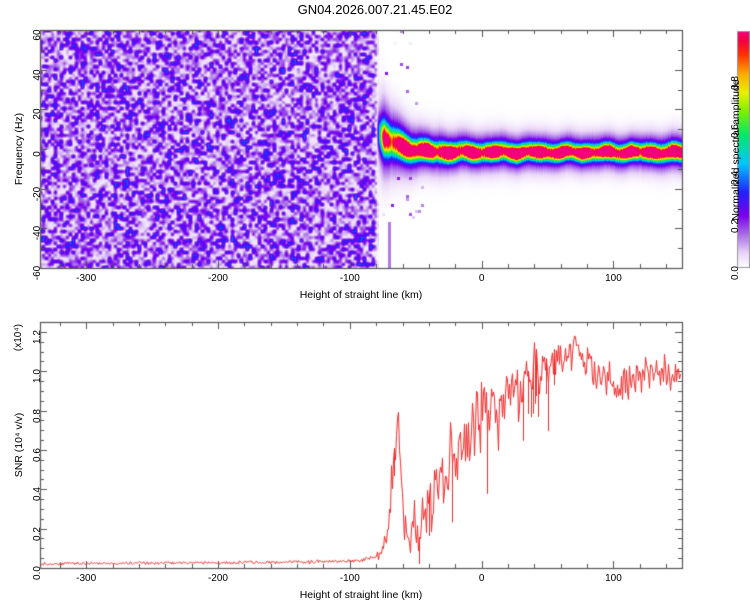 The height and width of the screenshot is (601, 750). Describe the element at coordinates (37, 494) in the screenshot. I see `snr-ytick-2: 0.4` at that location.